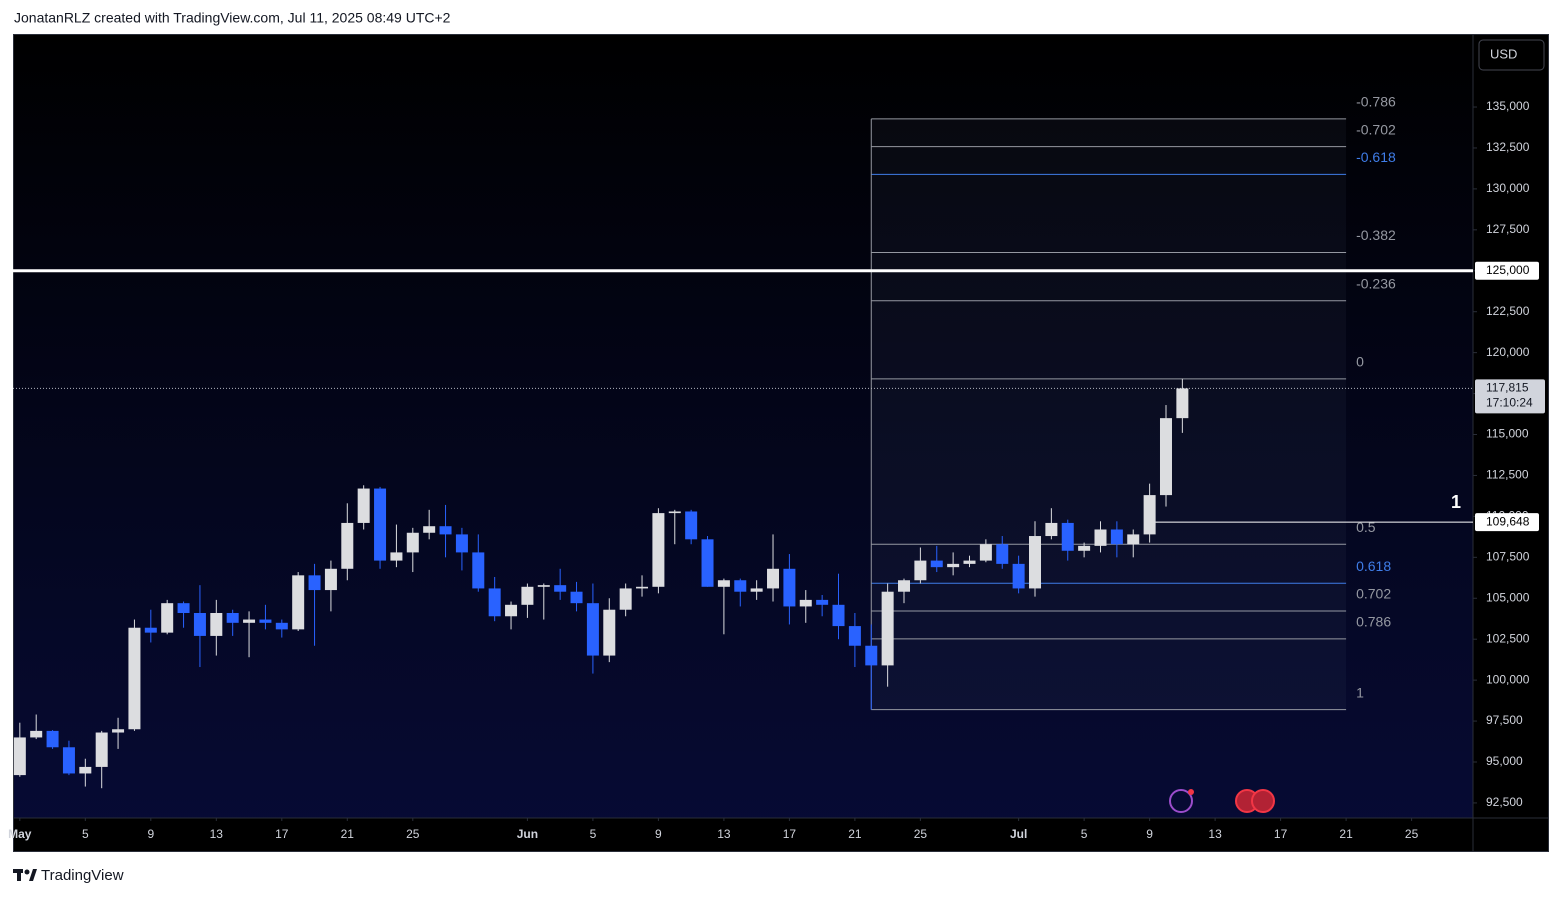 Image resolution: width=1563 pixels, height=902 pixels. Describe the element at coordinates (1503, 53) in the screenshot. I see `currency-label: USD` at that location.